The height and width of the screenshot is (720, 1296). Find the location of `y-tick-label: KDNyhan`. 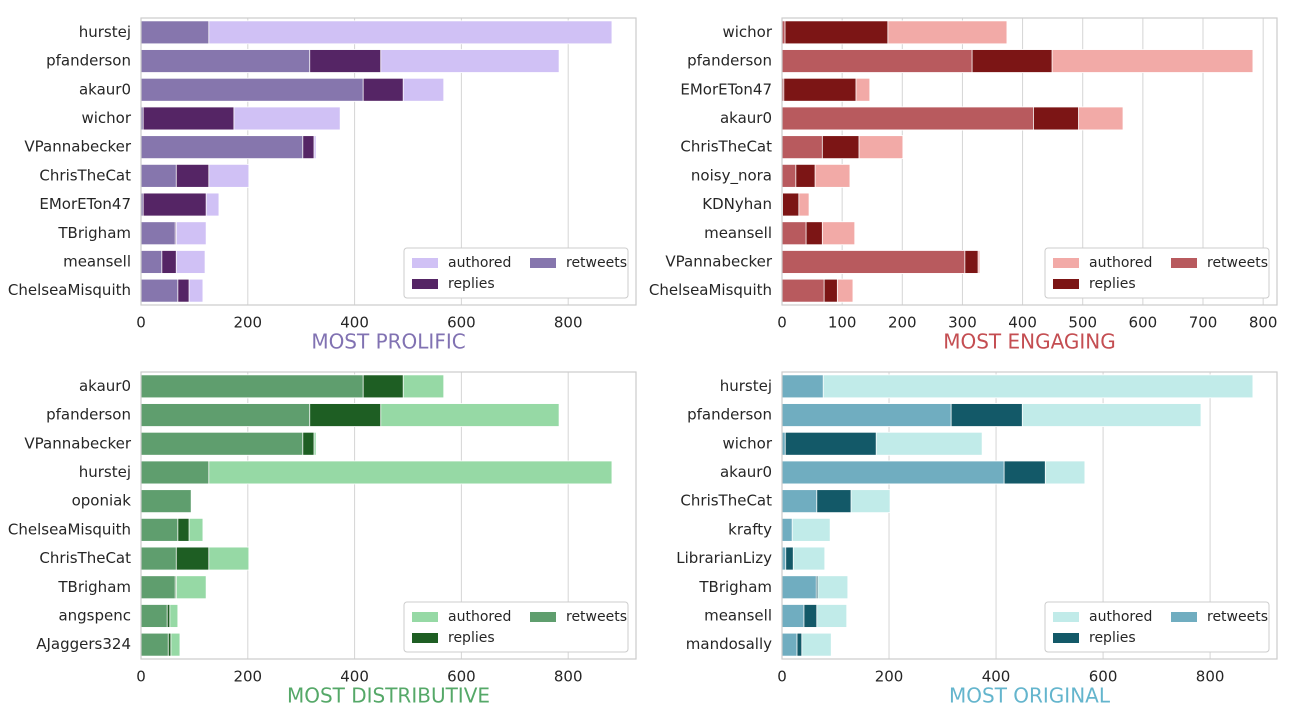

y-tick-label: KDNyhan is located at coordinates (737, 204).